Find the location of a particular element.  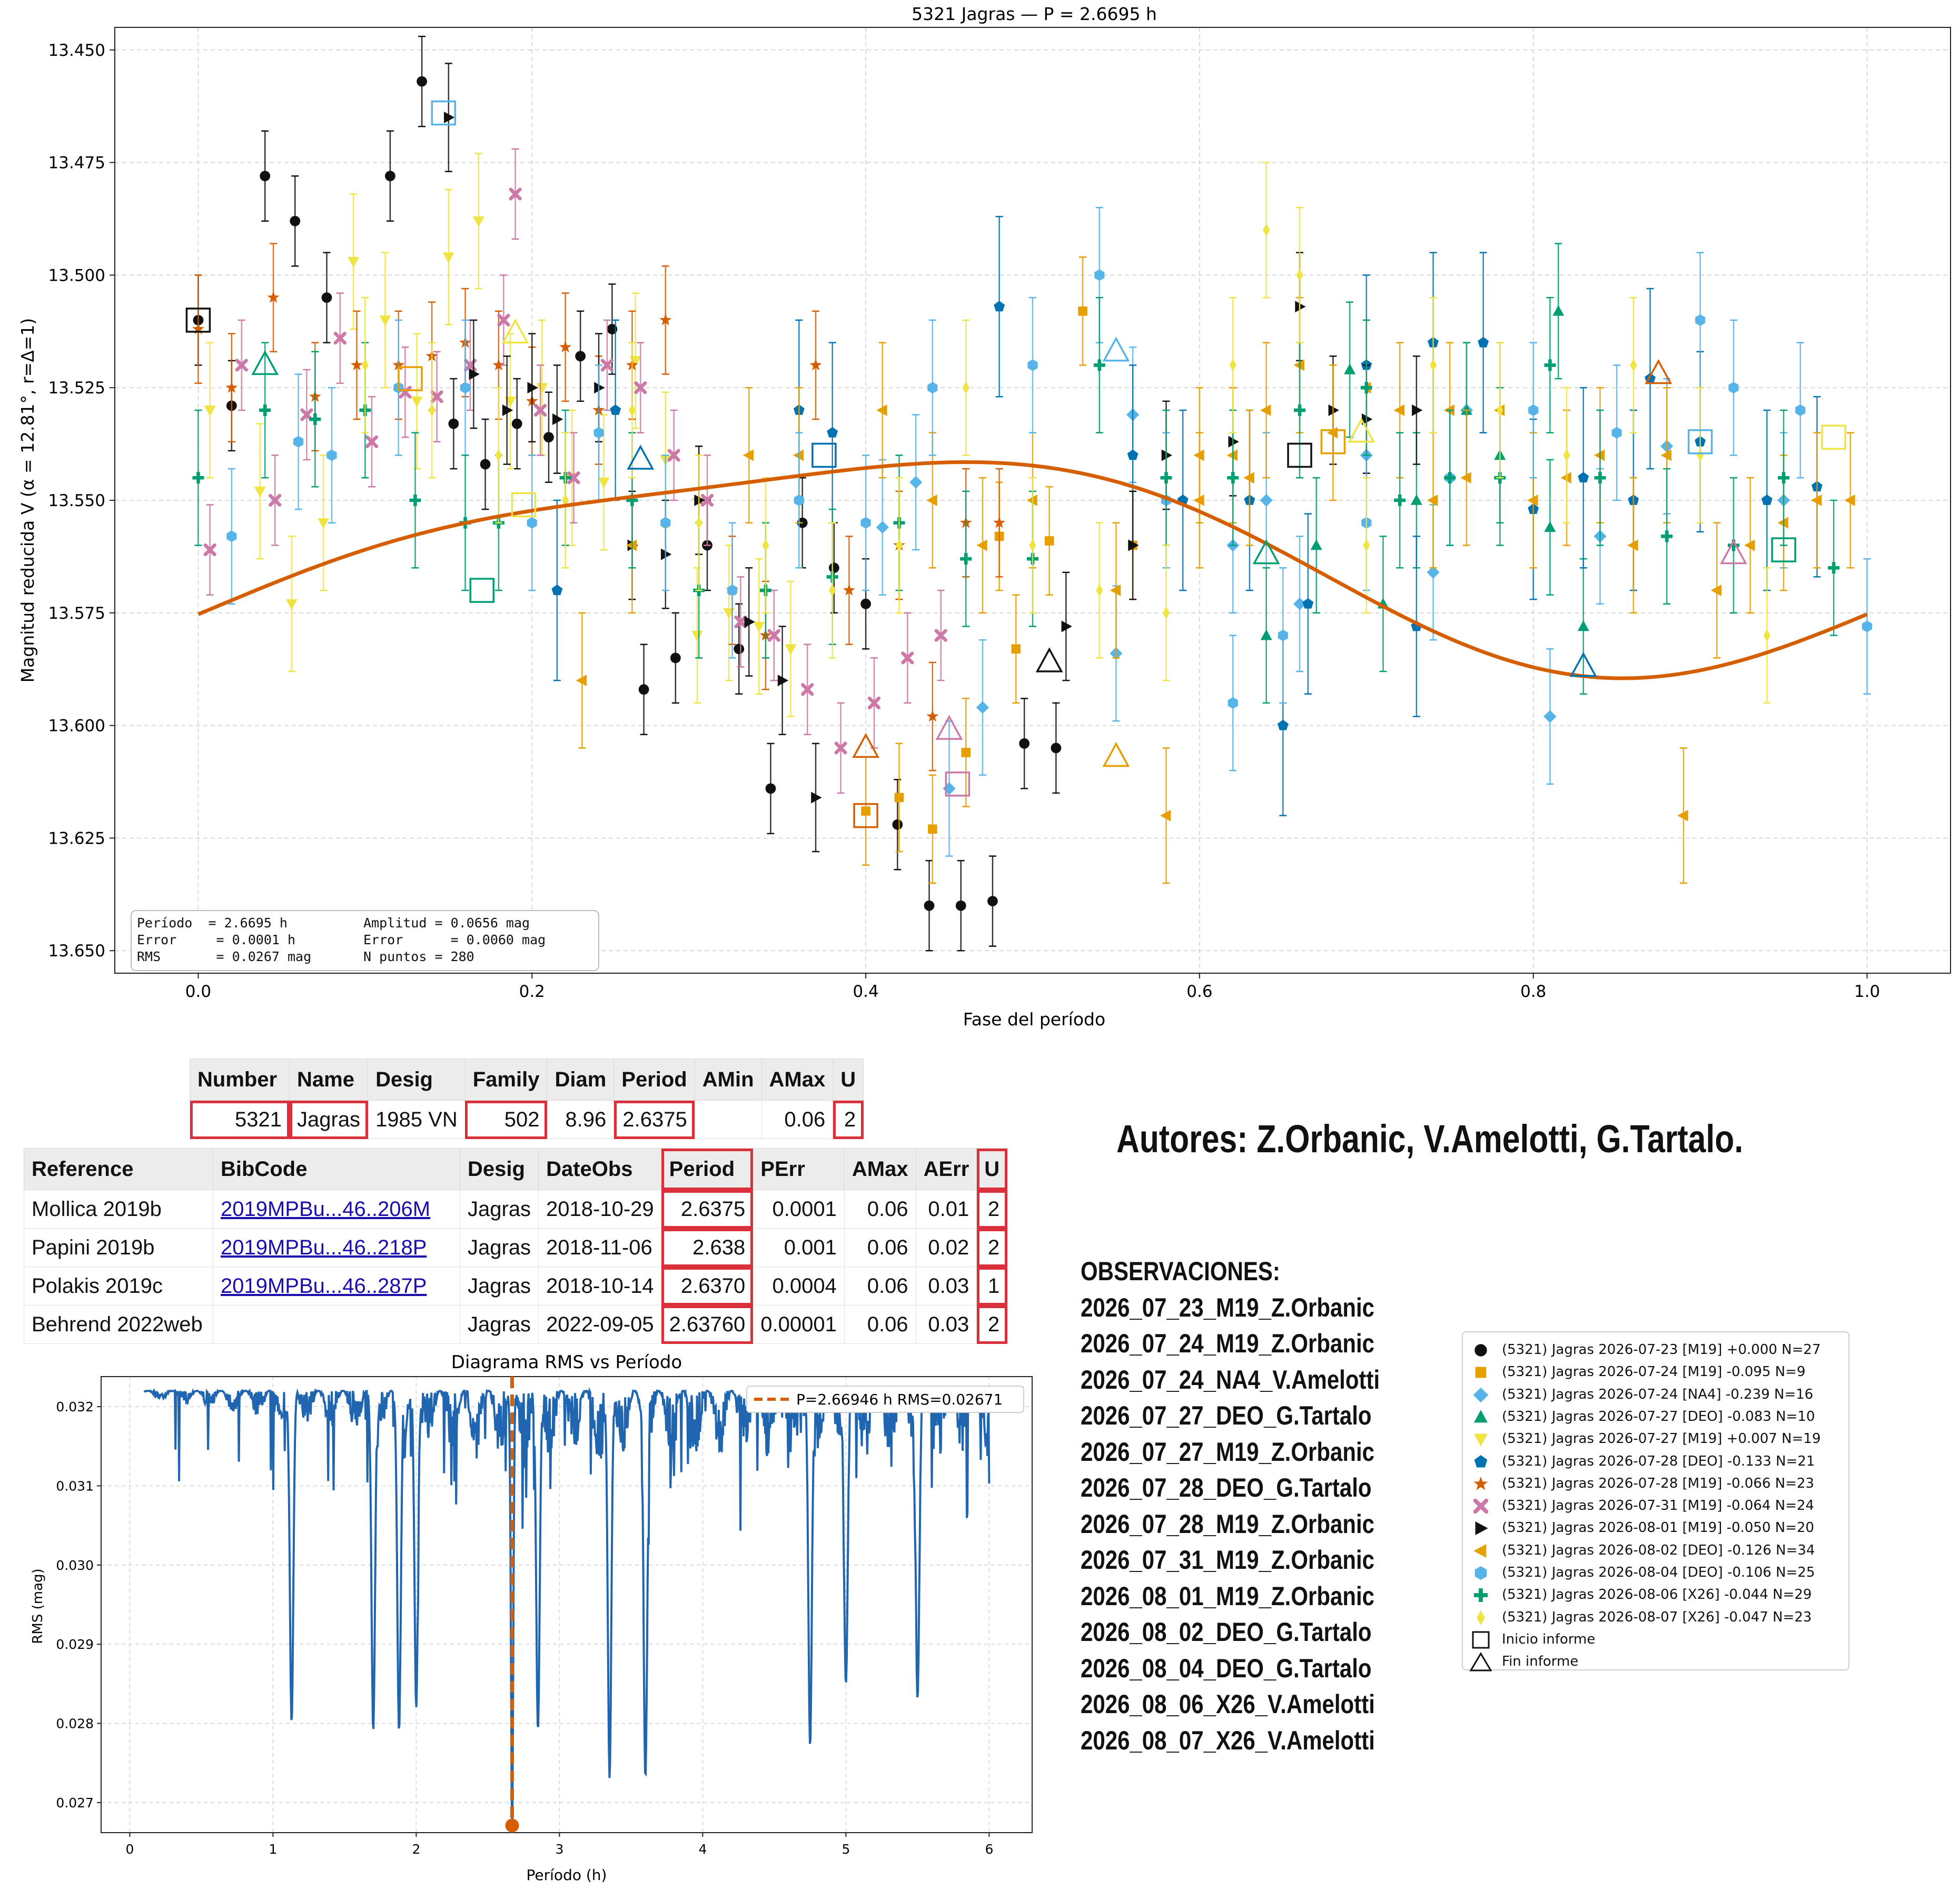

observation-item: 2026_07_23_M19_Z.Orbanic is located at coordinates (1228, 1307).